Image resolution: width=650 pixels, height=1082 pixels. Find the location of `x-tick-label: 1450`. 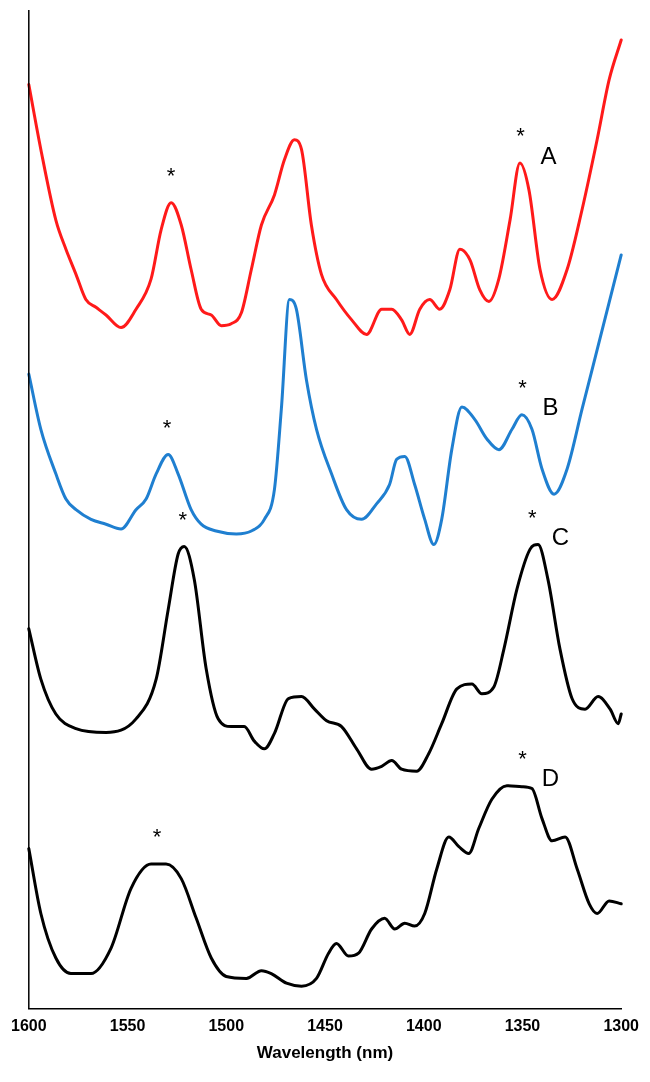

x-tick-label: 1450 is located at coordinates (325, 1026).